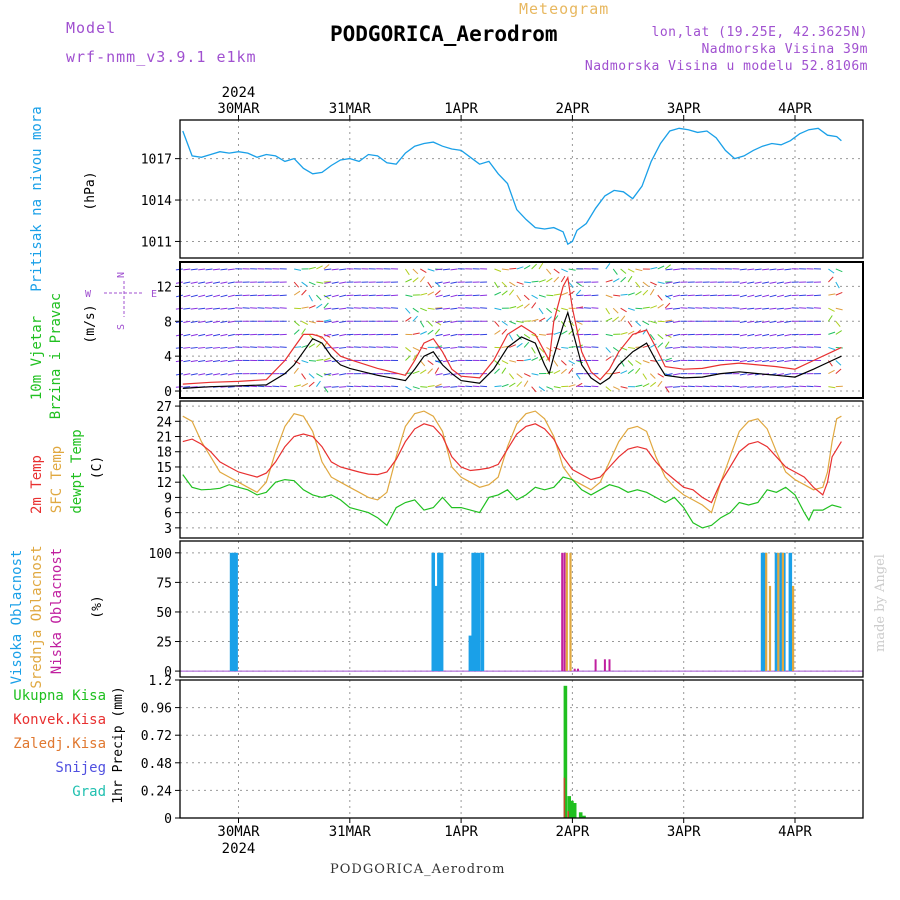  I want to click on ytick-label-p4-0: 0, so click(168, 819).